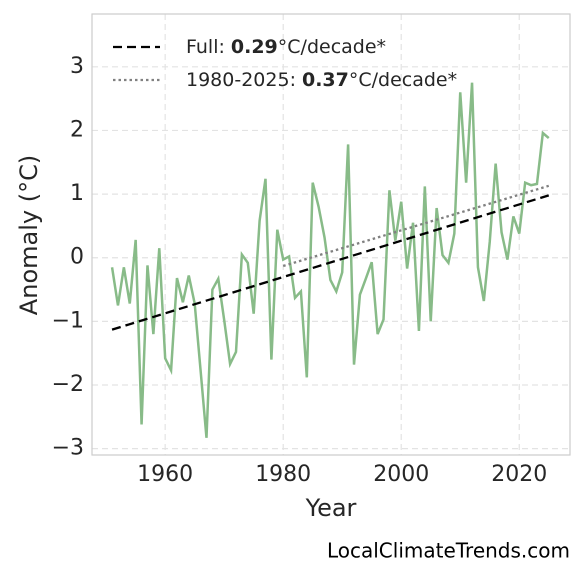 This screenshot has height=580, width=585. I want to click on legend-entry: Full: 0.29°C/decade*, so click(286, 47).